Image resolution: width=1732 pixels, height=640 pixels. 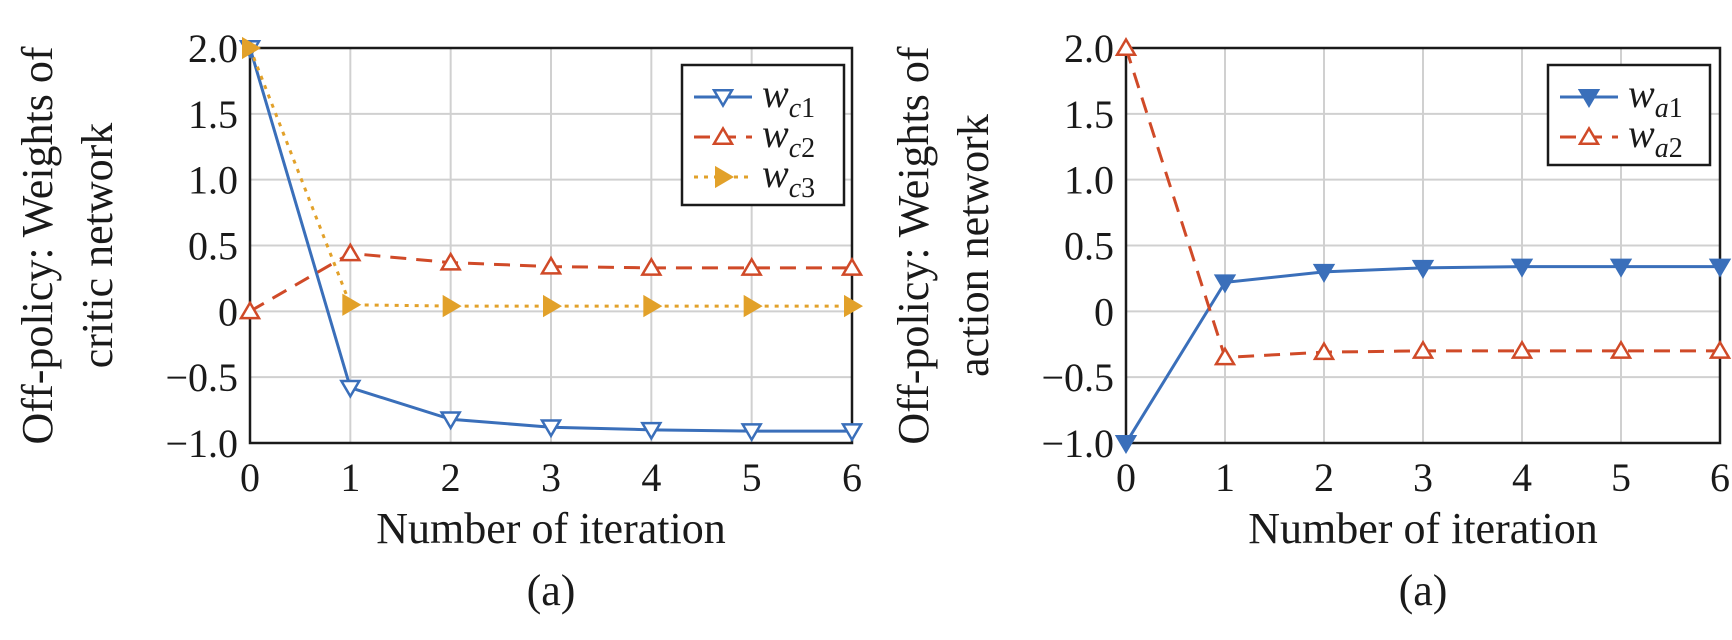 I want to click on legend-label: wa1, so click(x=1655, y=97).